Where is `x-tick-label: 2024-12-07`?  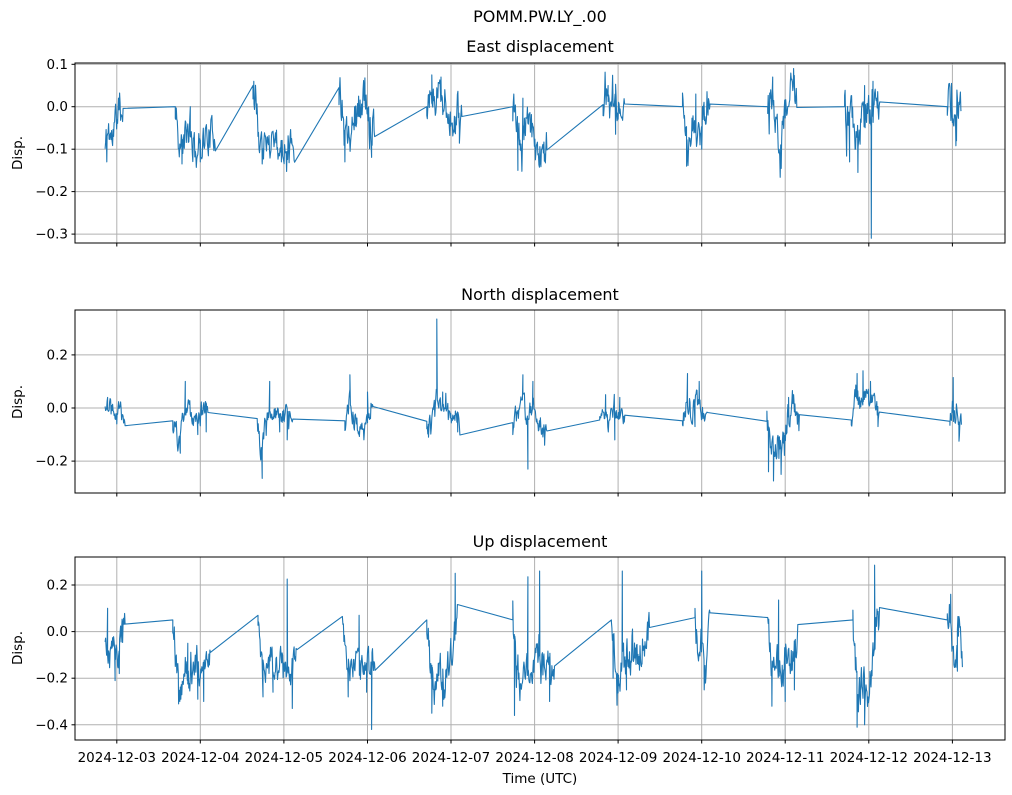 x-tick-label: 2024-12-07 is located at coordinates (451, 758).